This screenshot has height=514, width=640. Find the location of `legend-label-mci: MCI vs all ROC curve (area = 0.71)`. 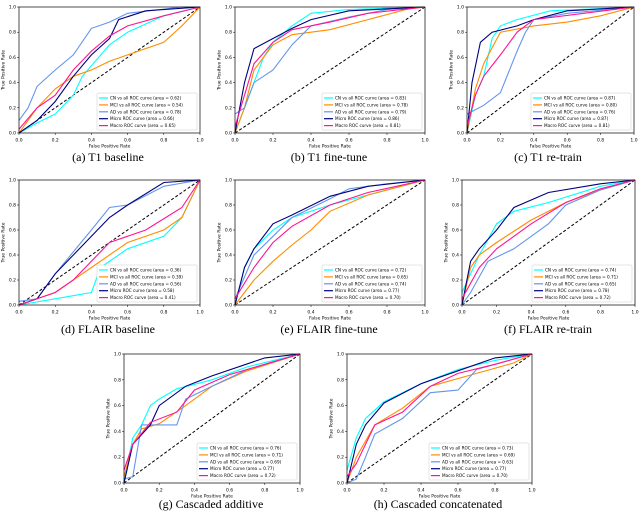

legend-label-mci: MCI vs all ROC curve (area = 0.71) is located at coordinates (581, 276).